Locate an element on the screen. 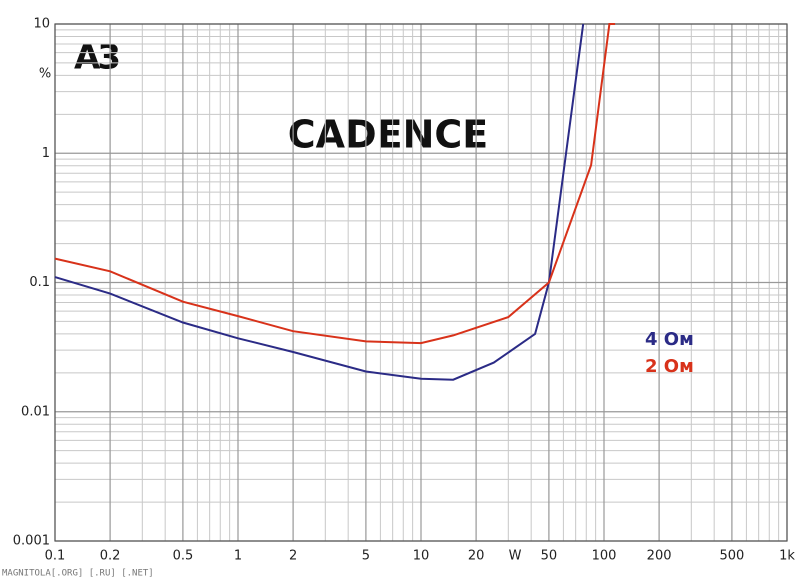 The height and width of the screenshot is (581, 809). x-tick-label: 0.1 is located at coordinates (55, 556).